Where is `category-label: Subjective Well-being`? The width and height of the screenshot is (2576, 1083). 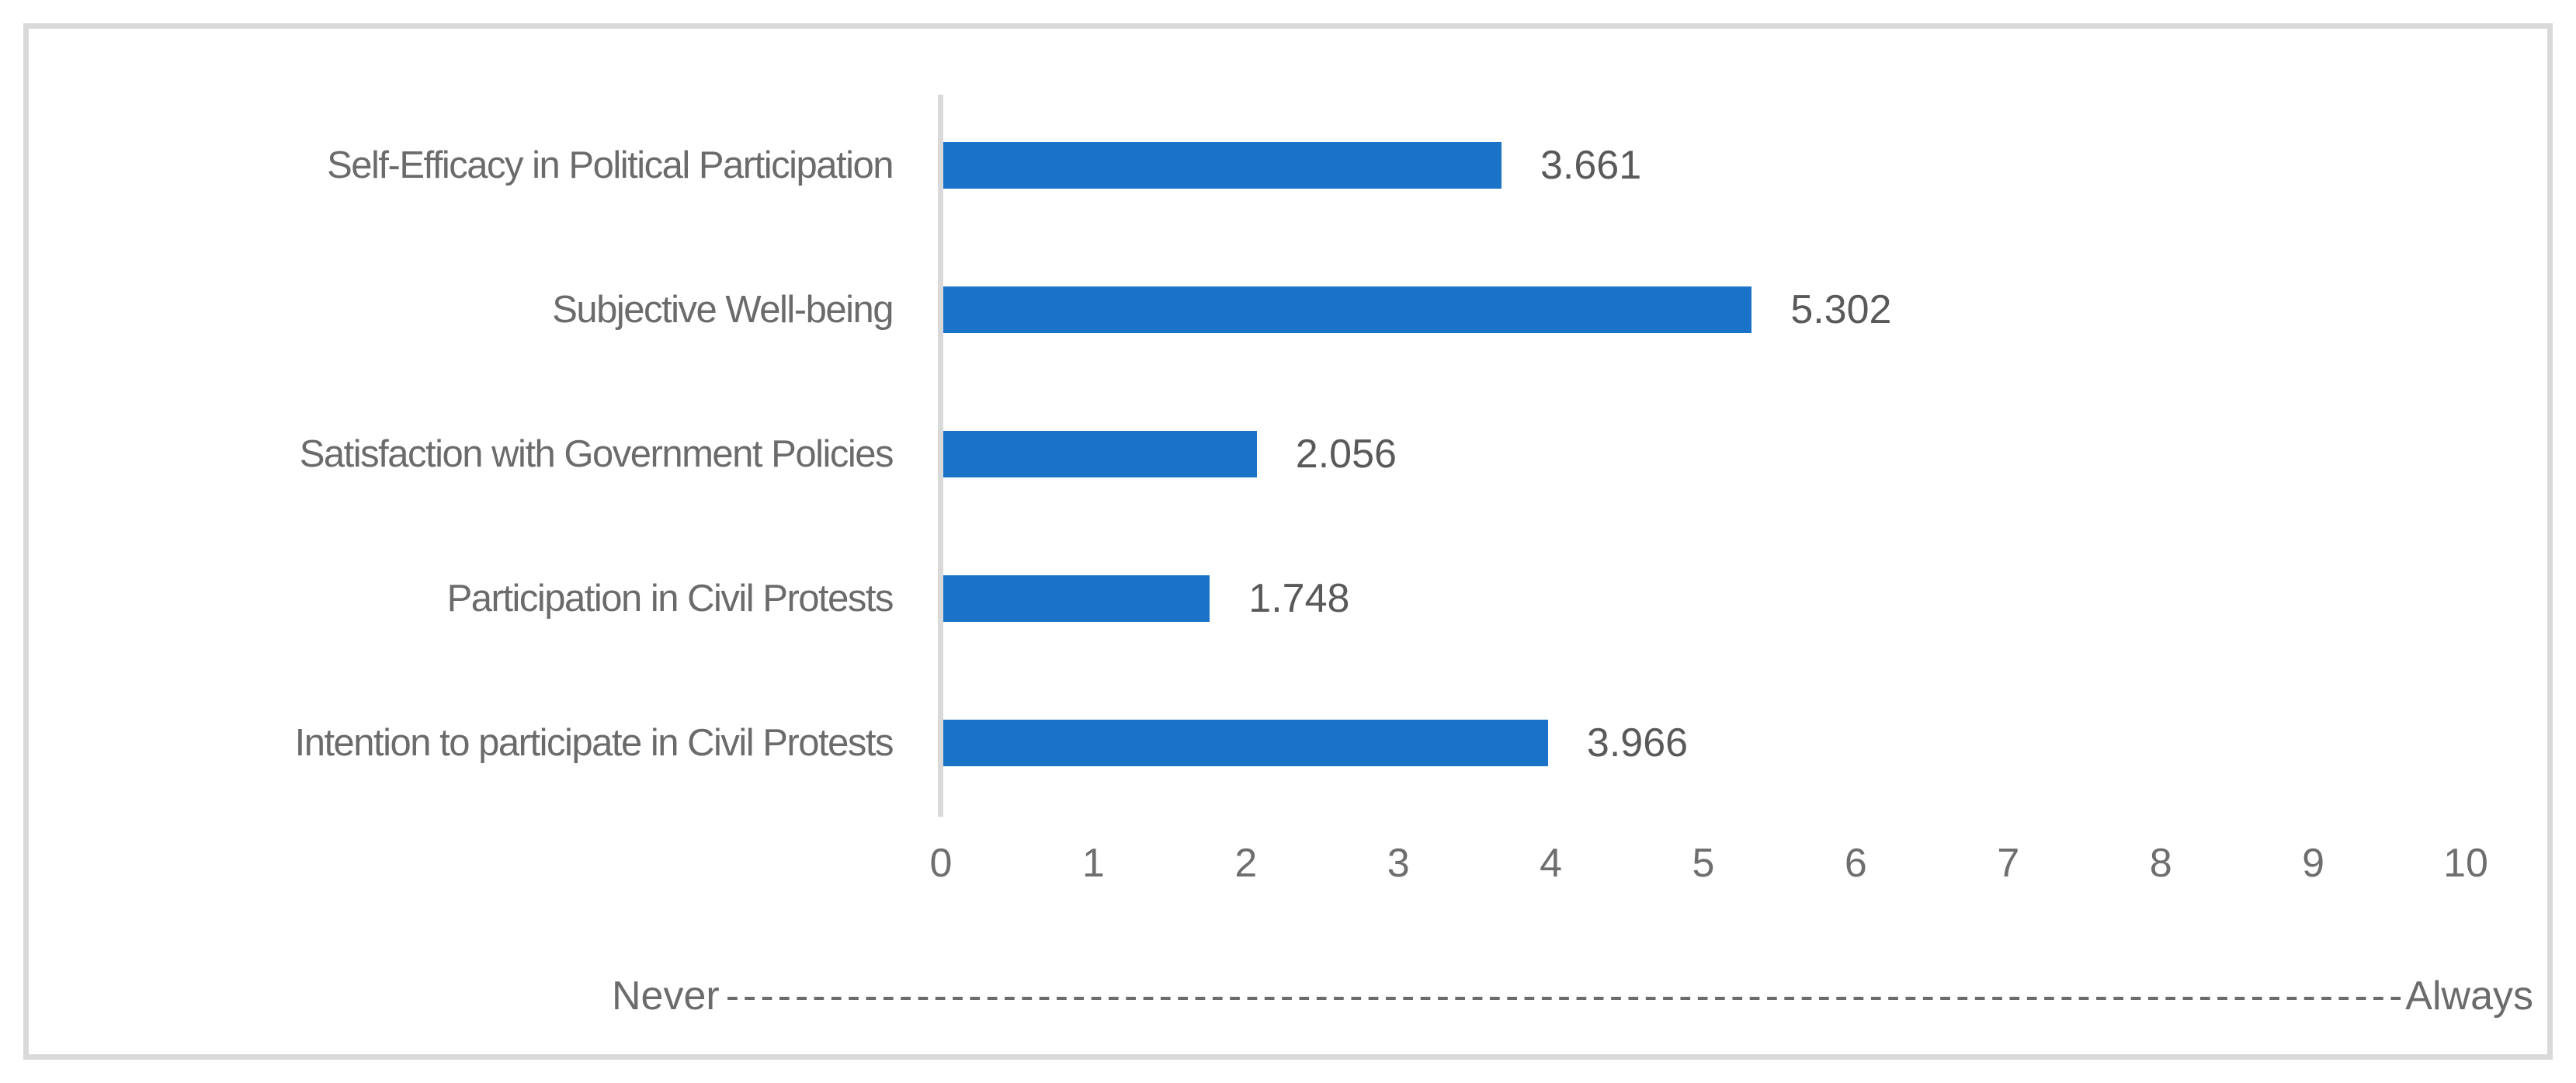
category-label: Subjective Well-being is located at coordinates (723, 310).